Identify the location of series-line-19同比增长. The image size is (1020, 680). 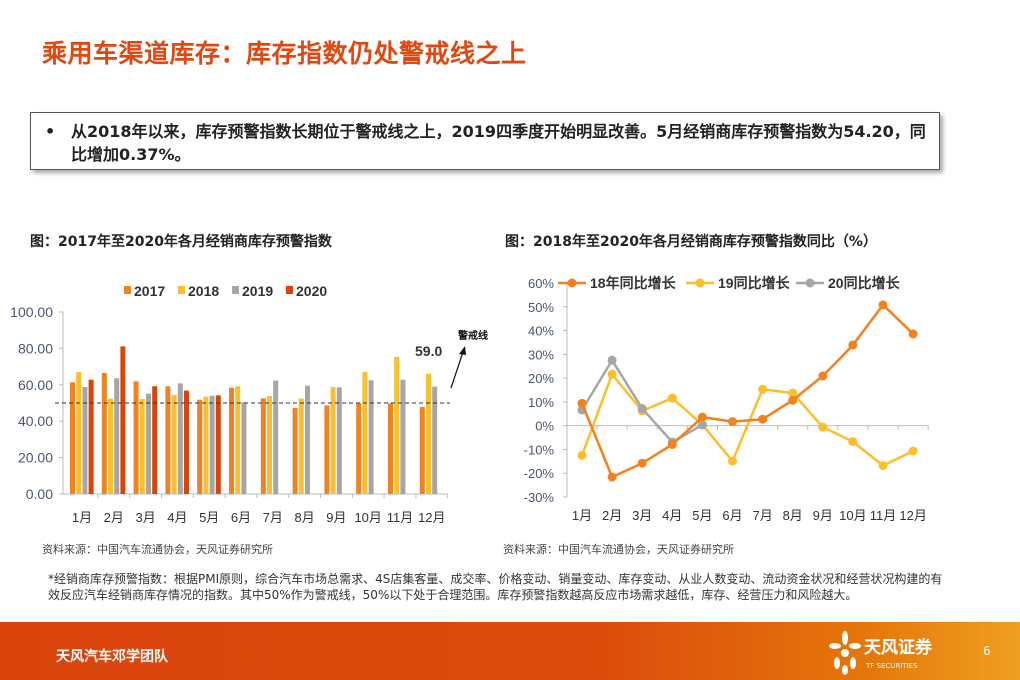
(747, 419).